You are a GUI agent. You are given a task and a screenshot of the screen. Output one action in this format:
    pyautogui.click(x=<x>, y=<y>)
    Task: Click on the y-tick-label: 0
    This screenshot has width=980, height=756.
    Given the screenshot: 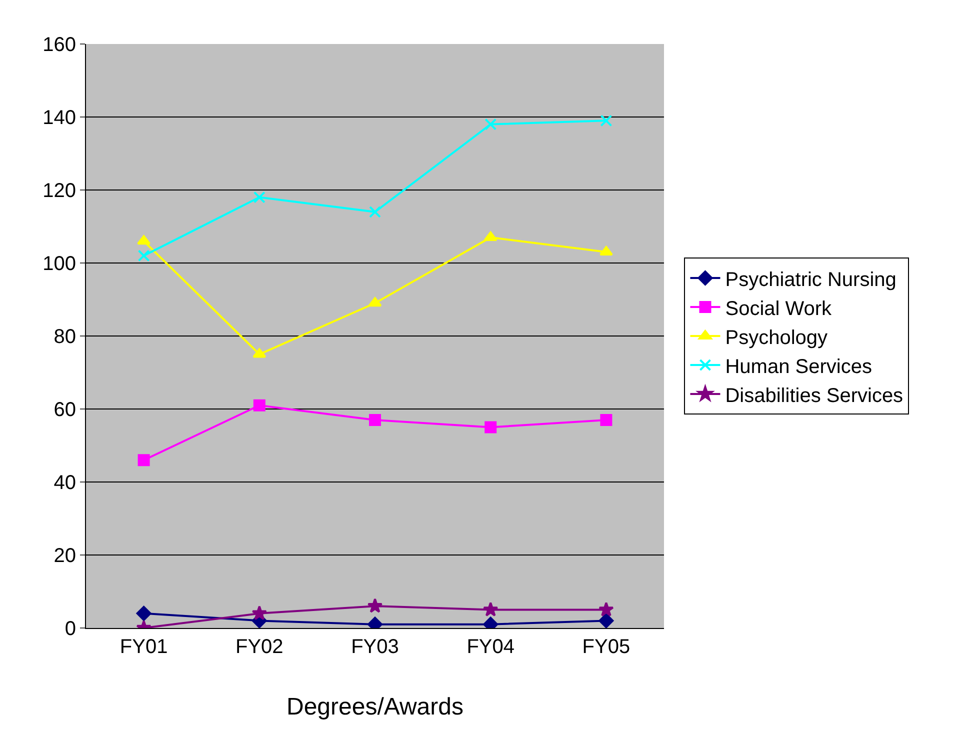 What is the action you would take?
    pyautogui.click(x=70, y=629)
    